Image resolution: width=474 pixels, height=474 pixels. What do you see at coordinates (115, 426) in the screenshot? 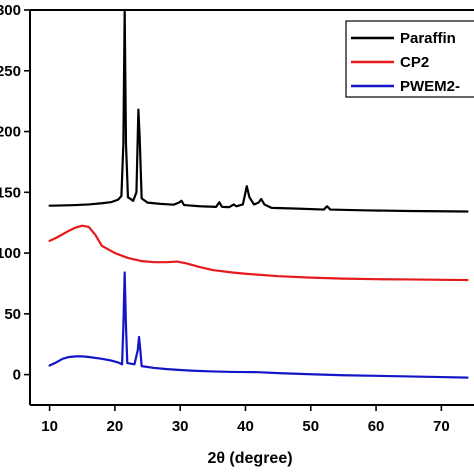
I see `x-tick-label: 20` at bounding box center [115, 426].